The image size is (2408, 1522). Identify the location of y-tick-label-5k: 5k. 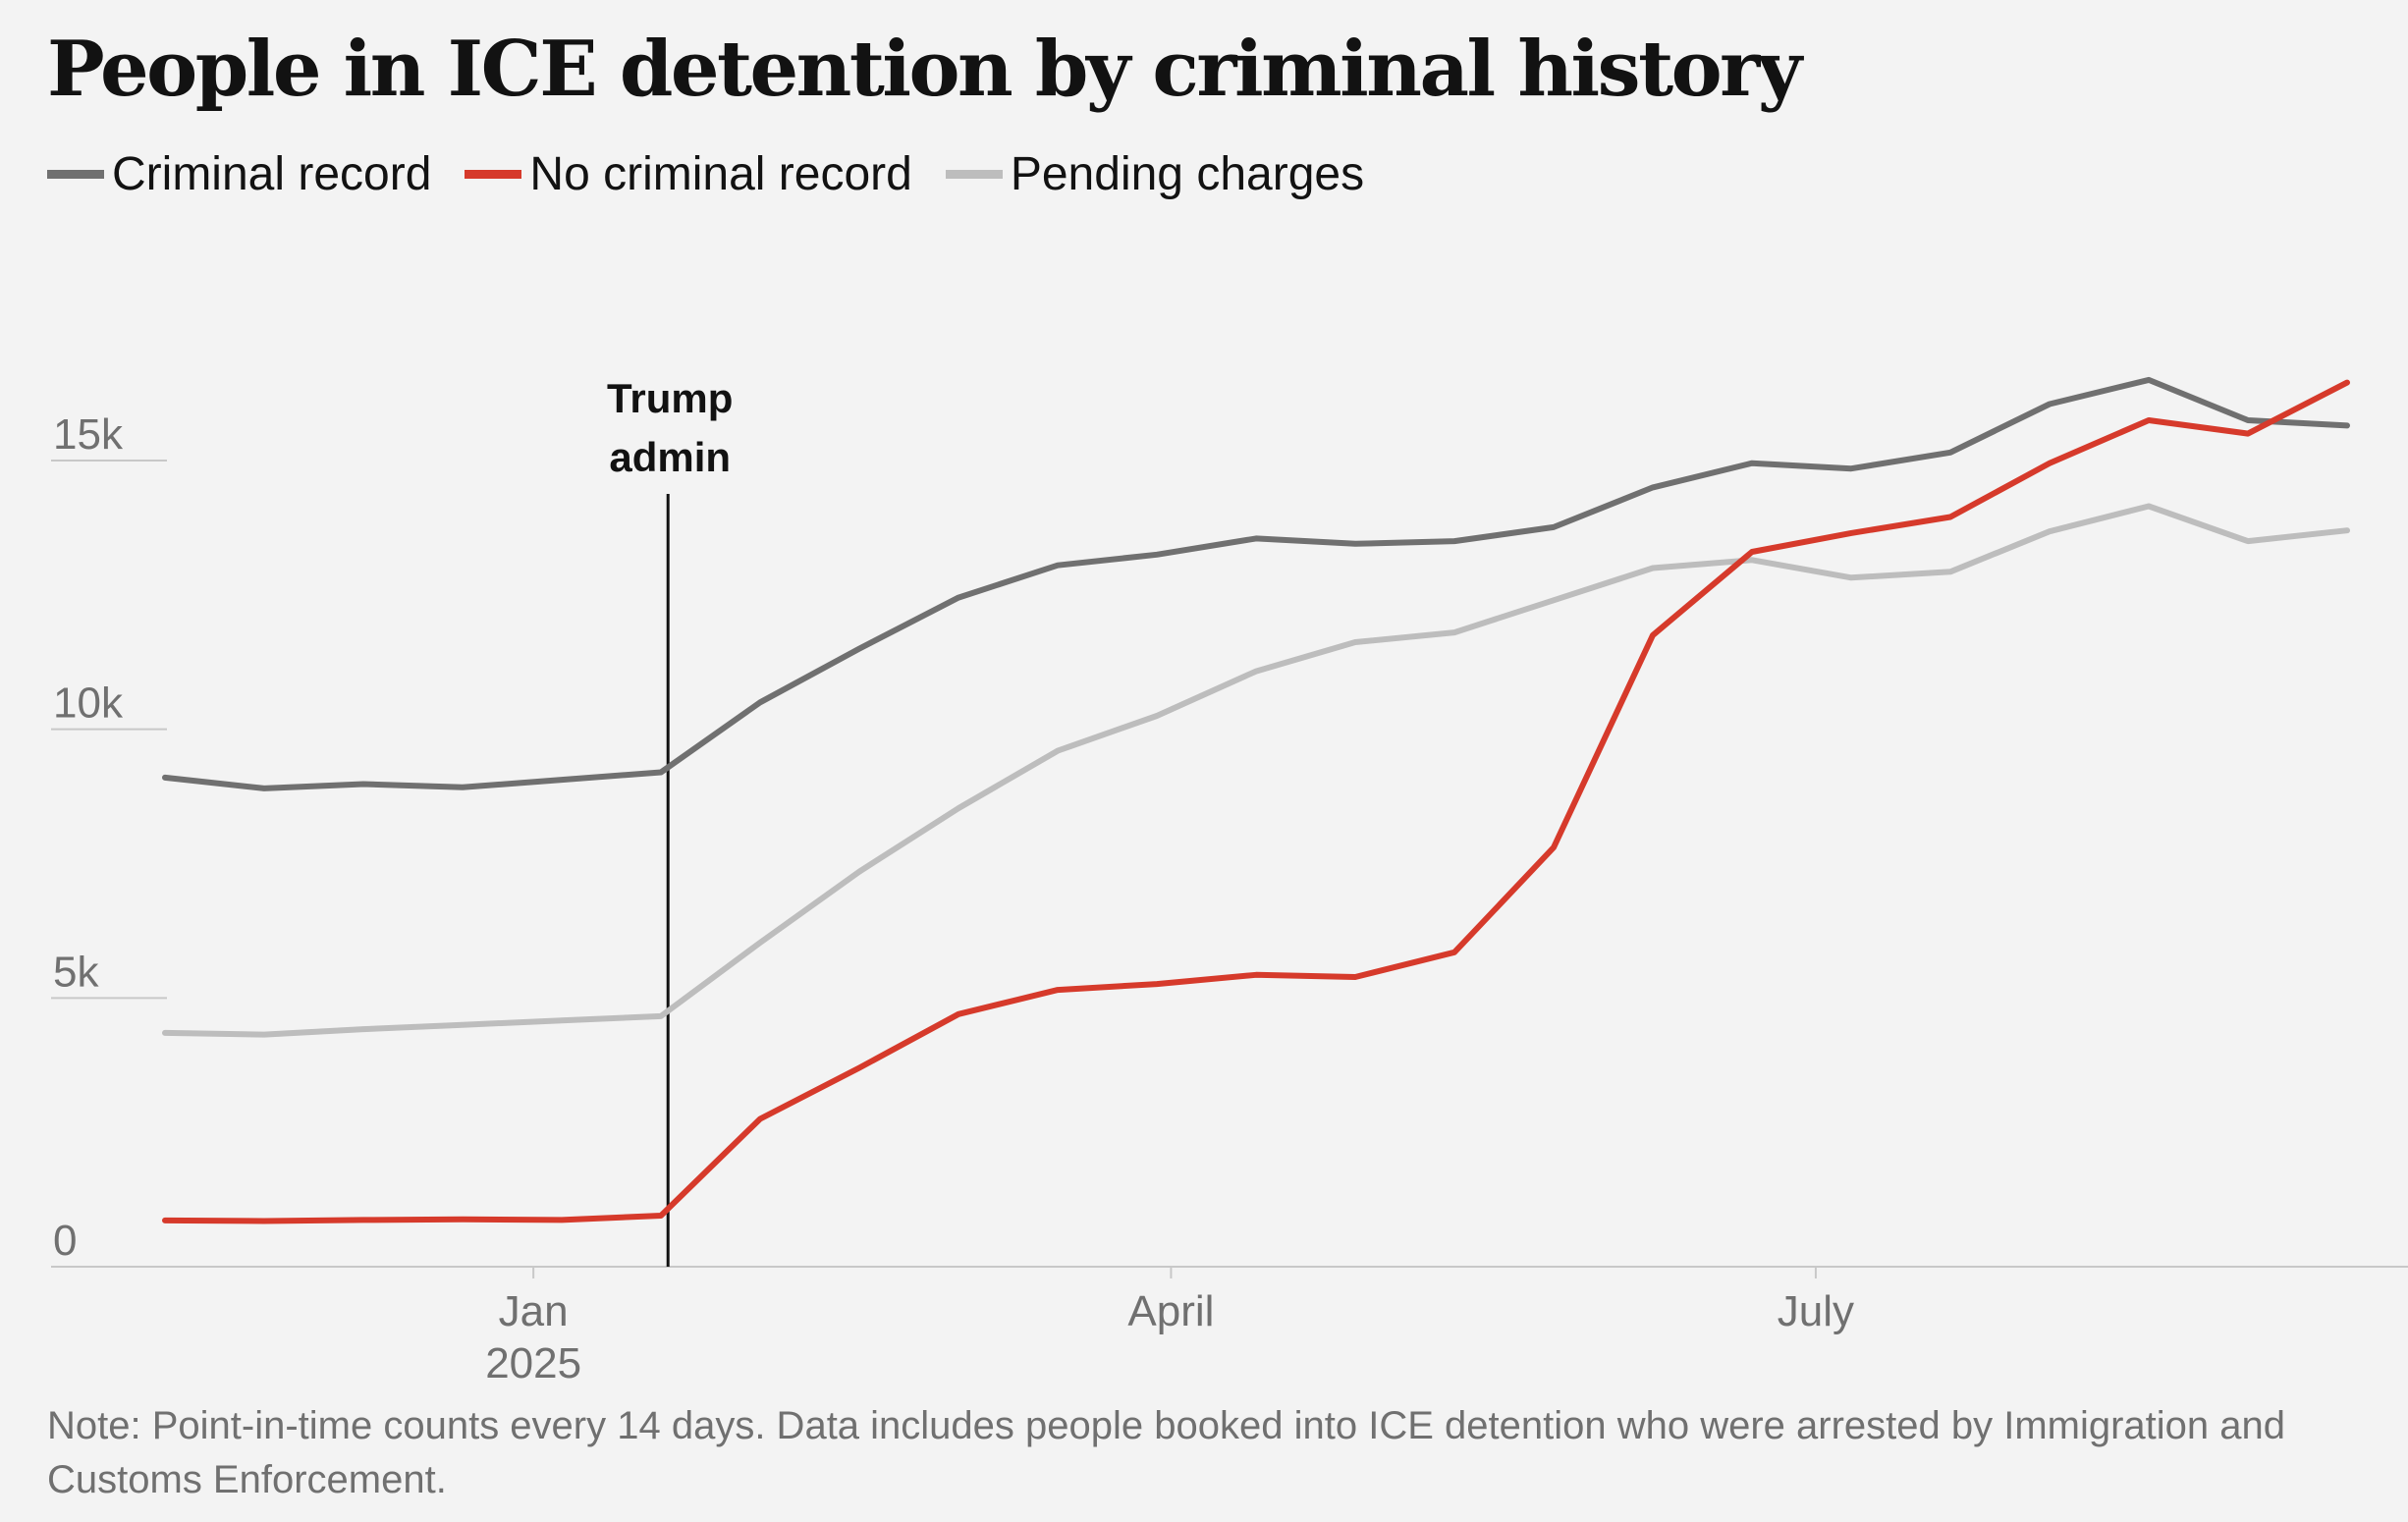
(76, 972).